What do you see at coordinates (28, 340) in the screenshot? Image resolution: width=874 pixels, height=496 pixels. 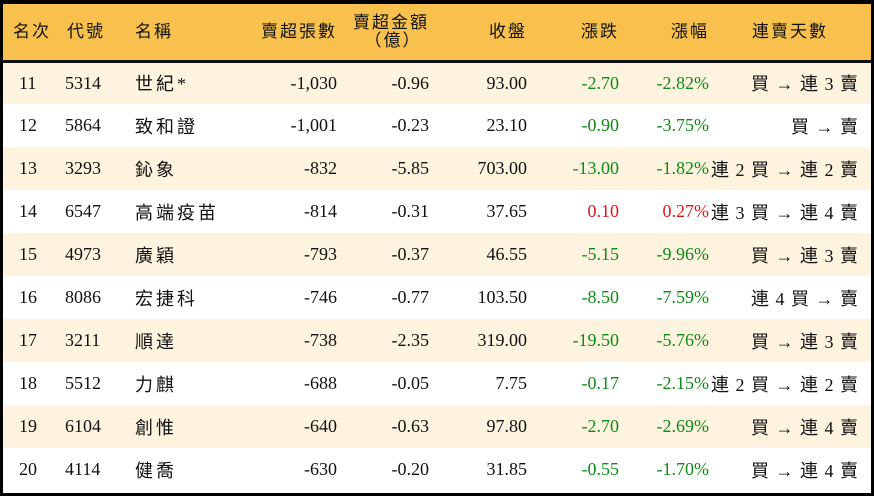 I see `rank-cell: 17` at bounding box center [28, 340].